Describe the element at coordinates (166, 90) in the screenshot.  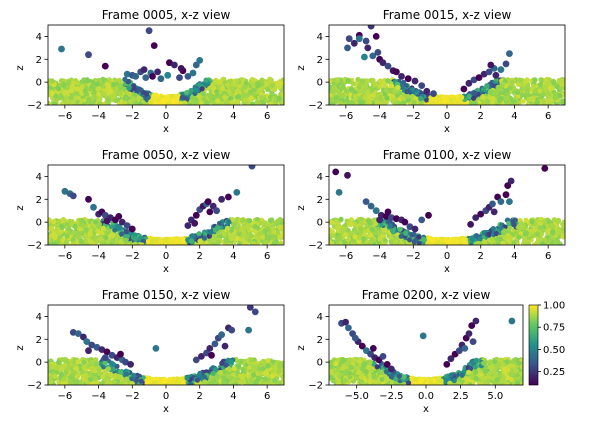
I see `particle-bed` at that location.